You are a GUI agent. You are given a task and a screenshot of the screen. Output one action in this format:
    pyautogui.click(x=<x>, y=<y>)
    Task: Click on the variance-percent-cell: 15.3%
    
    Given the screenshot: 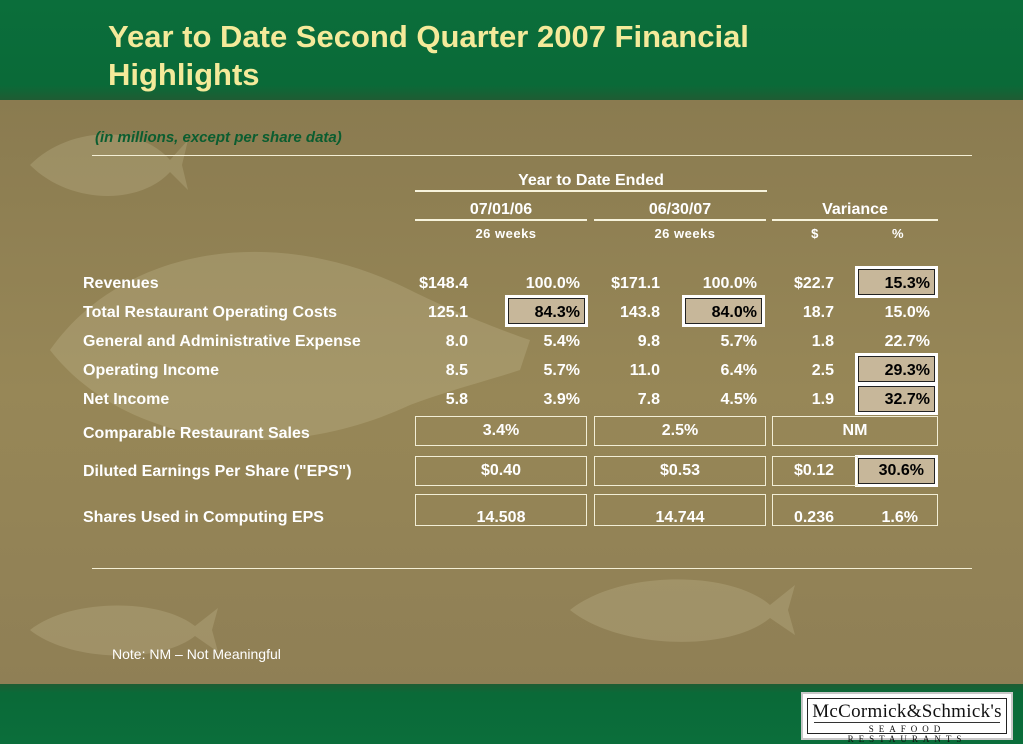 What is the action you would take?
    pyautogui.click(x=907, y=283)
    